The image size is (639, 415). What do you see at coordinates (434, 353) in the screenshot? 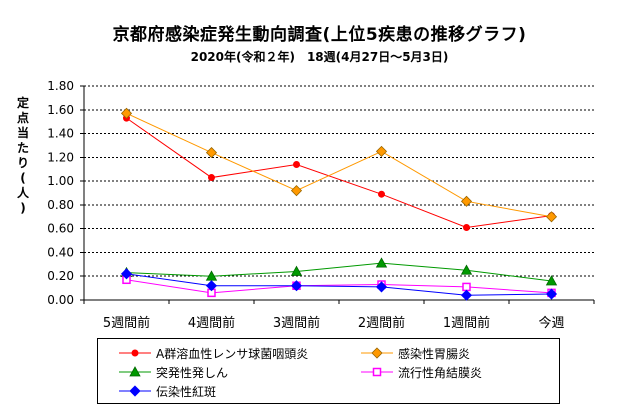
I see `legend-label: 感染性胃腸炎` at bounding box center [434, 353].